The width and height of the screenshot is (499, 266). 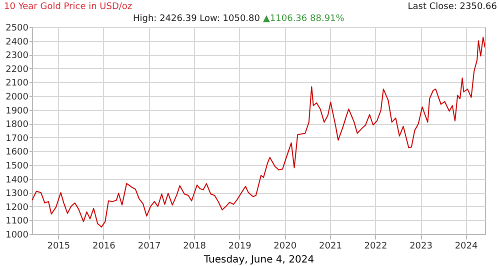 What do you see at coordinates (240, 247) in the screenshot?
I see `x-tick-label: 2019` at bounding box center [240, 247].